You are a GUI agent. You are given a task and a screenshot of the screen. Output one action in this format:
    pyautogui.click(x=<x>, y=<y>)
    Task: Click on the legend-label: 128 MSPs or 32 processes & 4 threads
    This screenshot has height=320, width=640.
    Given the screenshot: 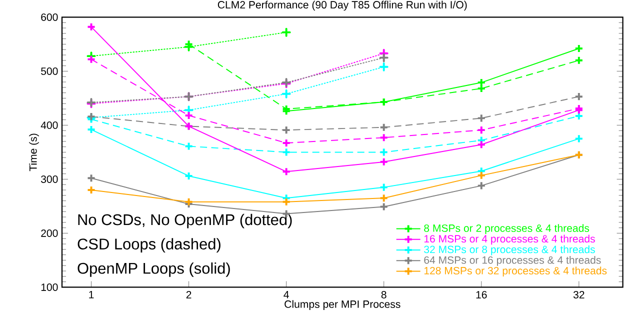 What is the action you would take?
    pyautogui.click(x=515, y=271)
    